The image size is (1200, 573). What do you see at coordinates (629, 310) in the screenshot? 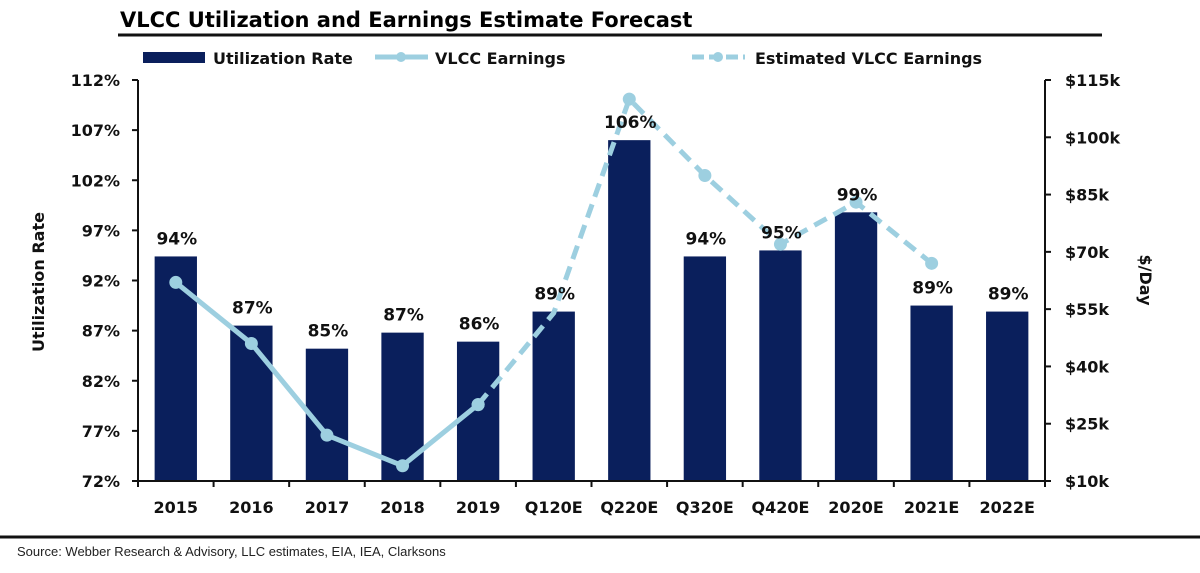
I see `bar-q220e` at bounding box center [629, 310].